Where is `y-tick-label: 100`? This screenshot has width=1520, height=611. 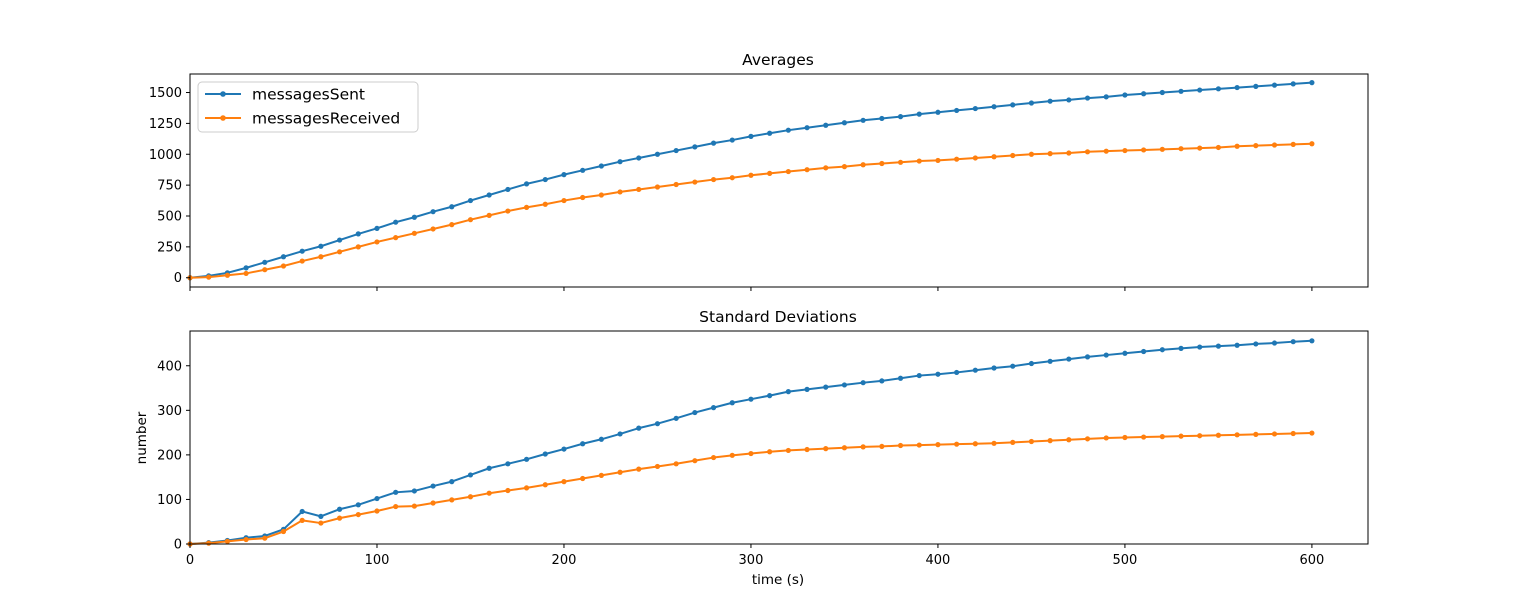
y-tick-label: 100 is located at coordinates (169, 500).